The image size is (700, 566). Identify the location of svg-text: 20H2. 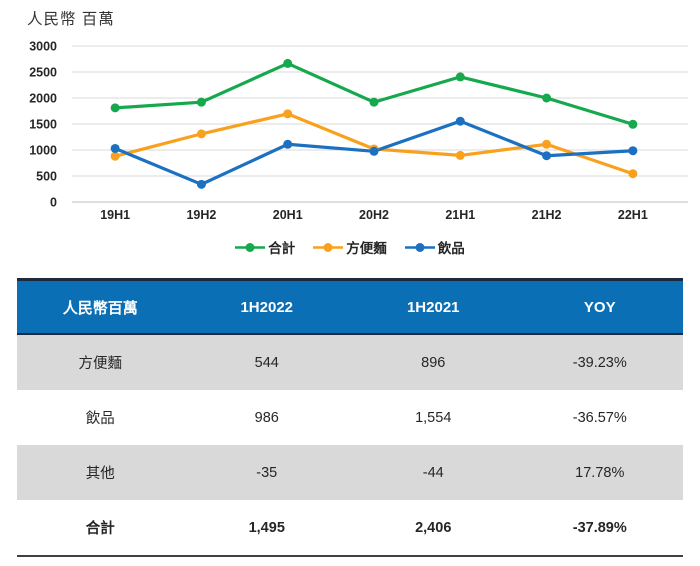
(374, 215).